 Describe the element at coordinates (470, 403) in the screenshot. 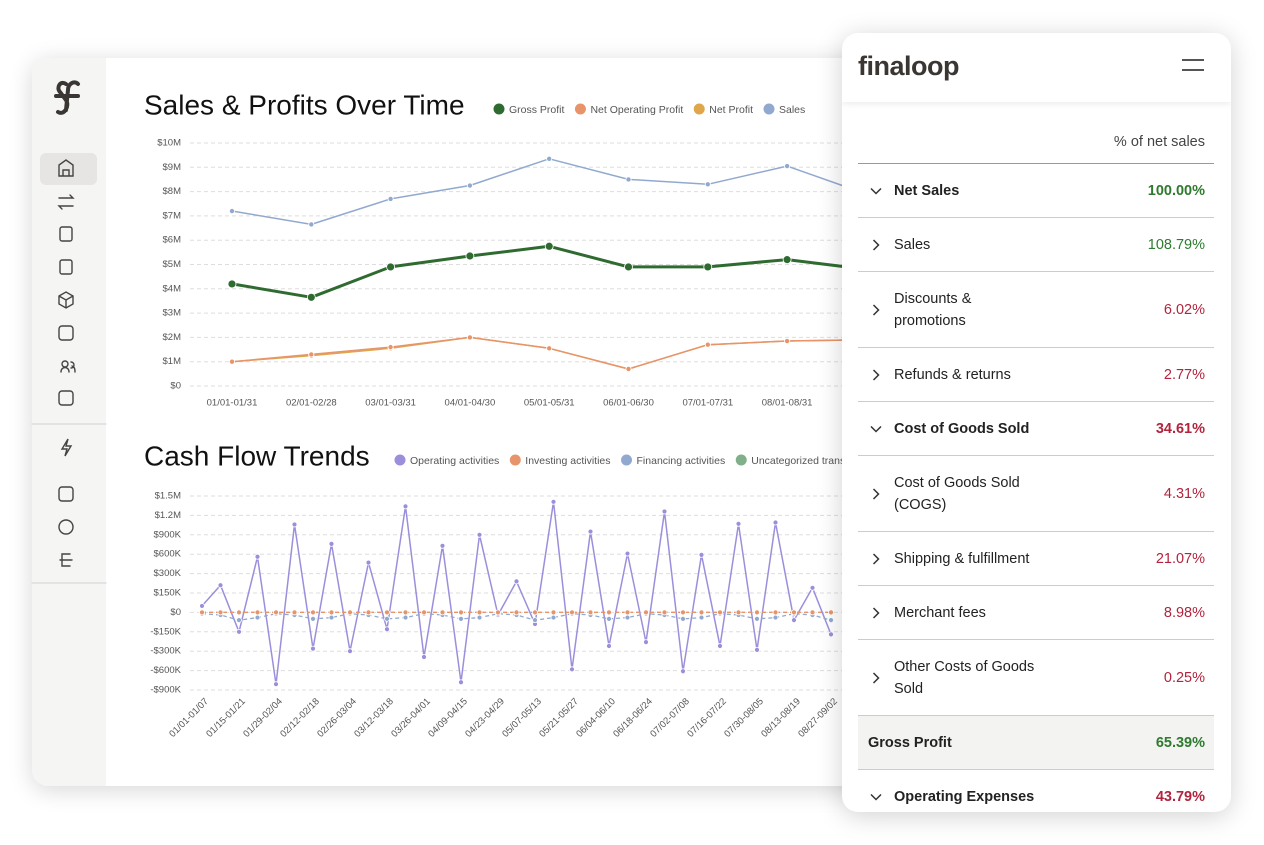

I see `x-tick-label: 04/01-04/30` at that location.